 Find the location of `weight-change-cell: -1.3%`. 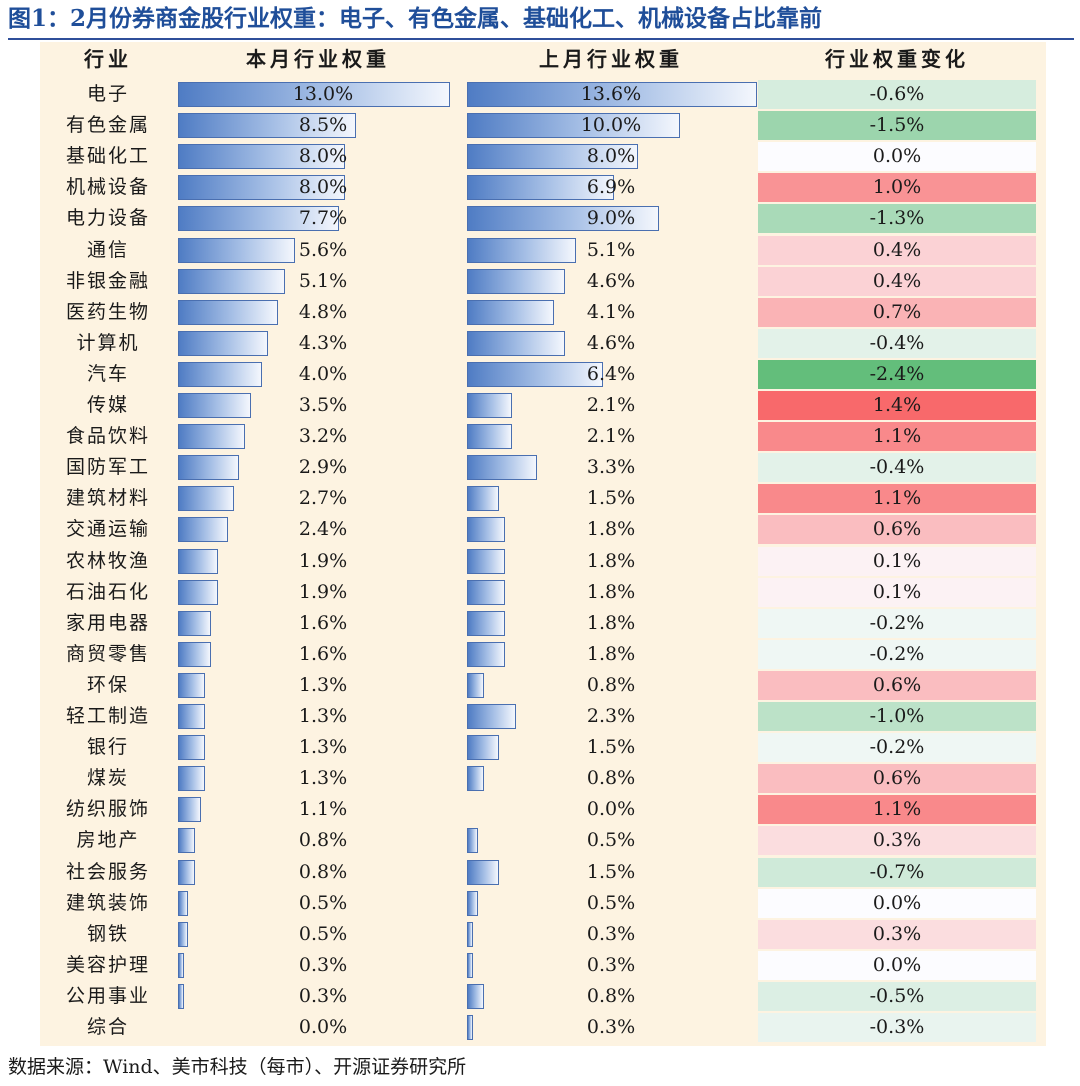

weight-change-cell: -1.3% is located at coordinates (897, 219).